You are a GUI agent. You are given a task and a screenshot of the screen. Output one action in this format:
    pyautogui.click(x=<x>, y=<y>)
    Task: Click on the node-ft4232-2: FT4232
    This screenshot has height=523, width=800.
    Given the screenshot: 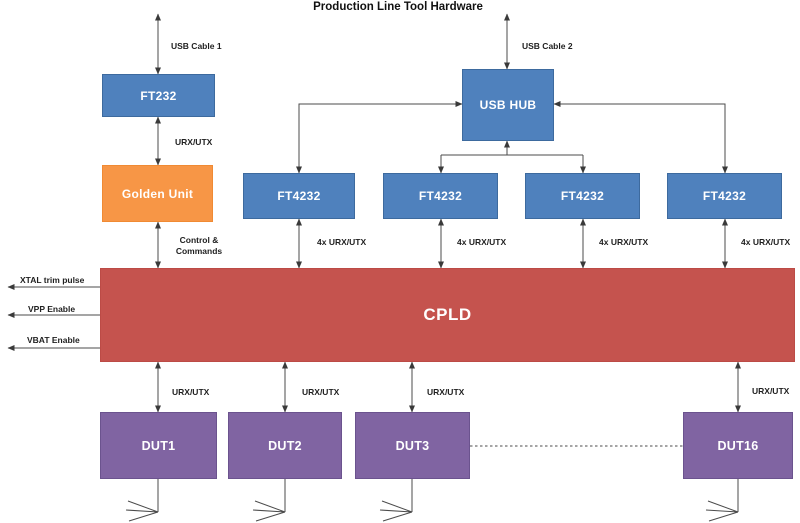 What is the action you would take?
    pyautogui.click(x=440, y=196)
    